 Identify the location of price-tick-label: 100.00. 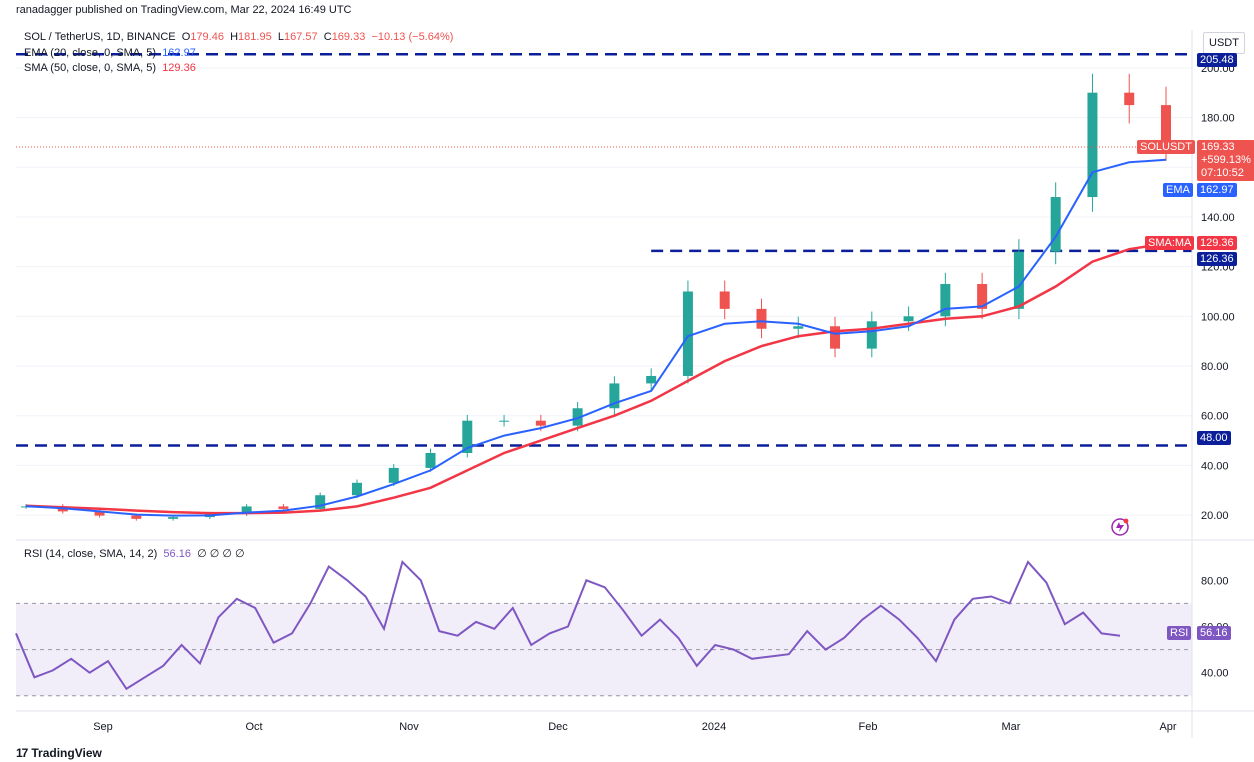
(1218, 317).